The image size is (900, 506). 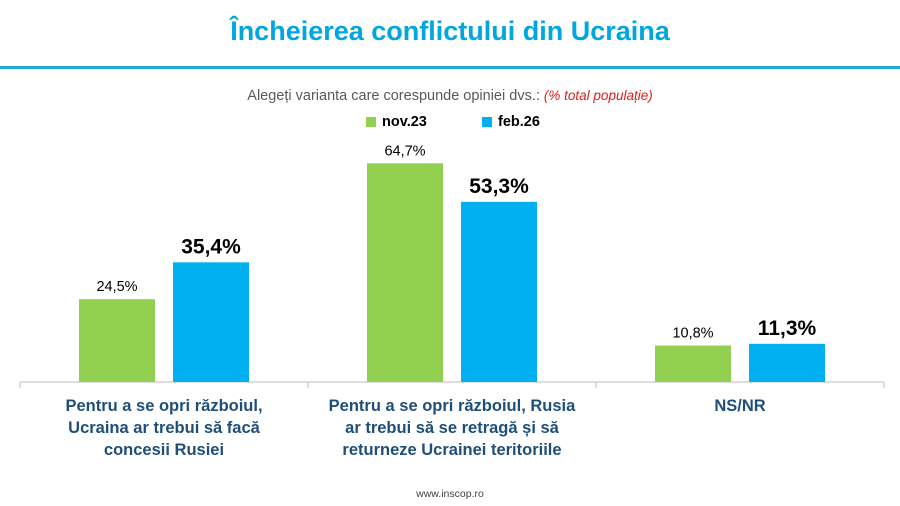 I want to click on legend-item-feb26: feb.26, so click(x=511, y=122).